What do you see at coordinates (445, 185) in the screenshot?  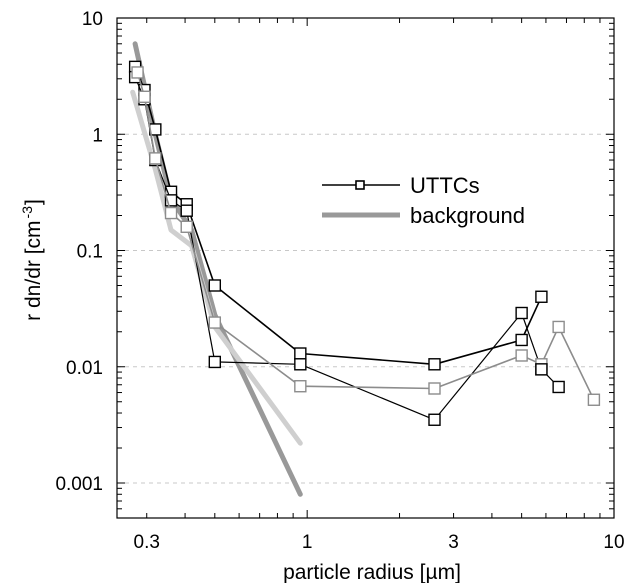 I see `legend-label: UTTCs` at bounding box center [445, 185].